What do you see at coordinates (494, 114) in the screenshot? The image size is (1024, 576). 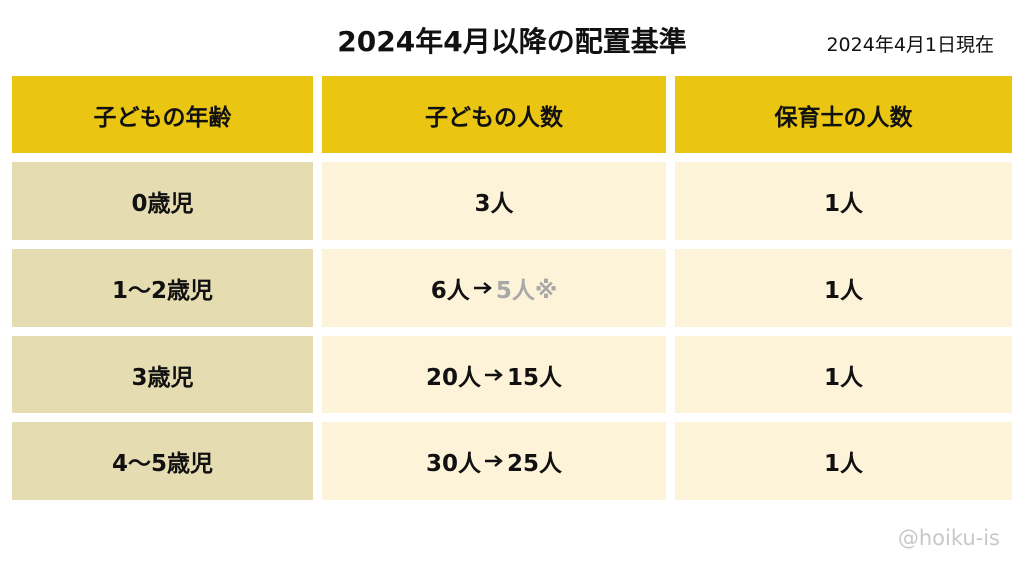 I see `header-cell: 子どもの人数` at bounding box center [494, 114].